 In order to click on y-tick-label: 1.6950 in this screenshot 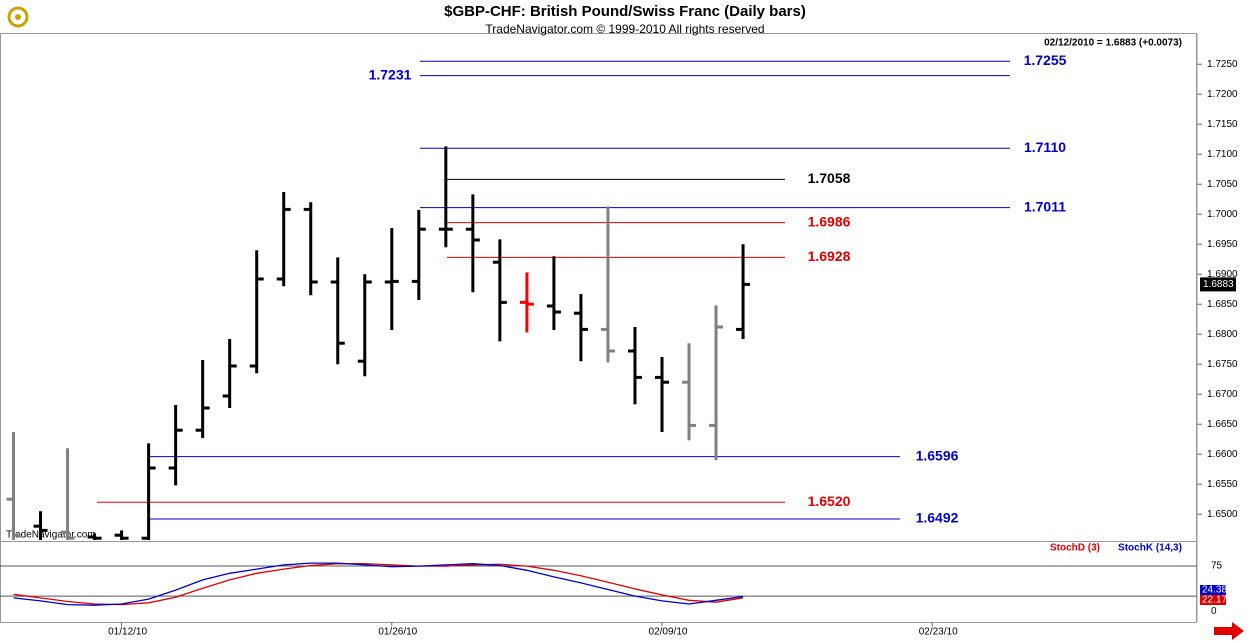, I will do `click(1222, 244)`.